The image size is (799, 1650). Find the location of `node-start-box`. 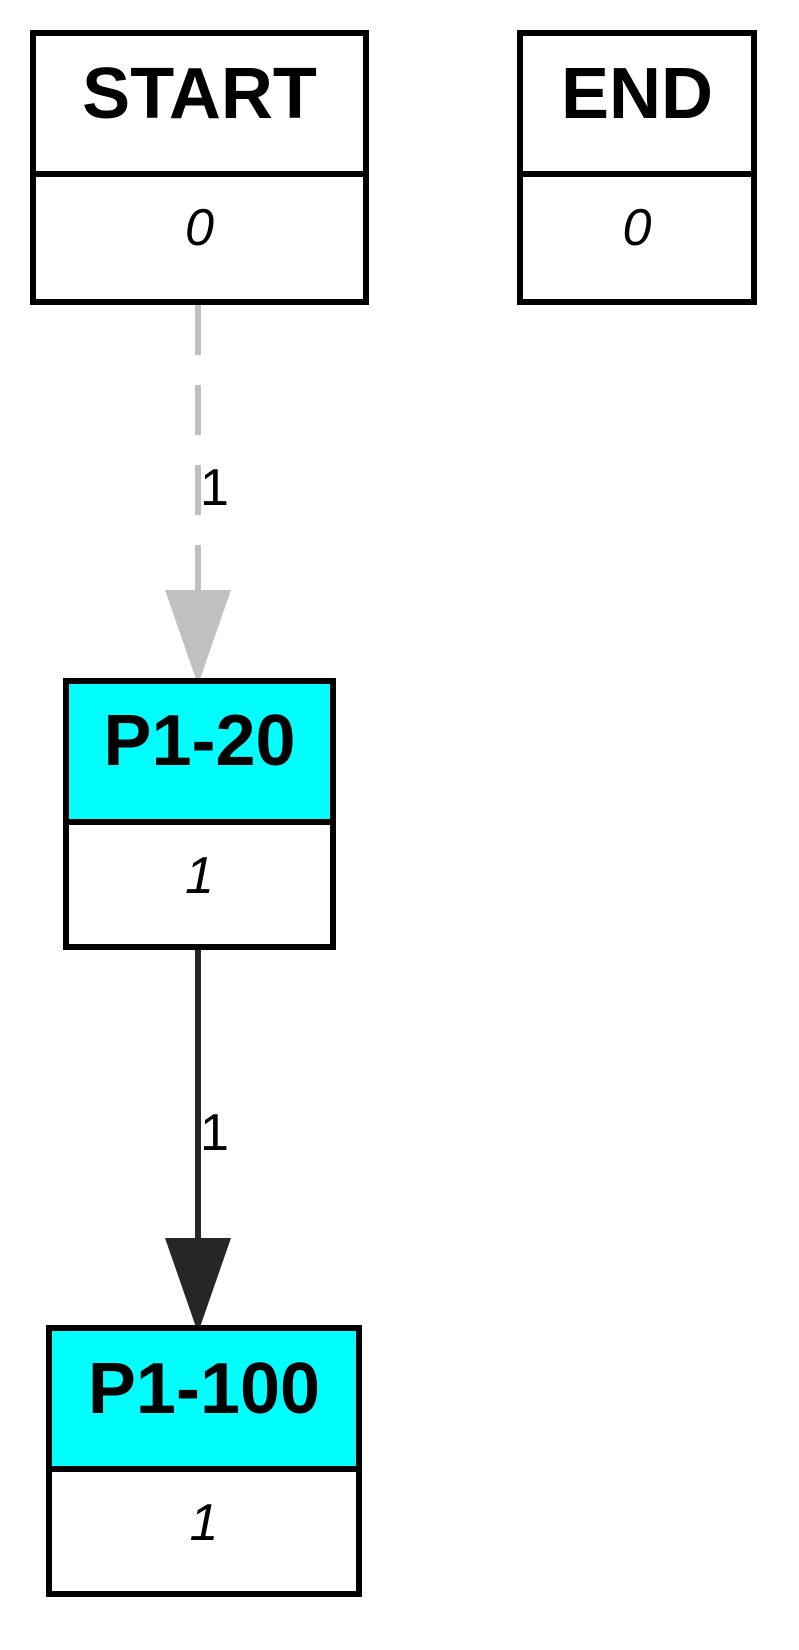

node-start-box is located at coordinates (199, 167).